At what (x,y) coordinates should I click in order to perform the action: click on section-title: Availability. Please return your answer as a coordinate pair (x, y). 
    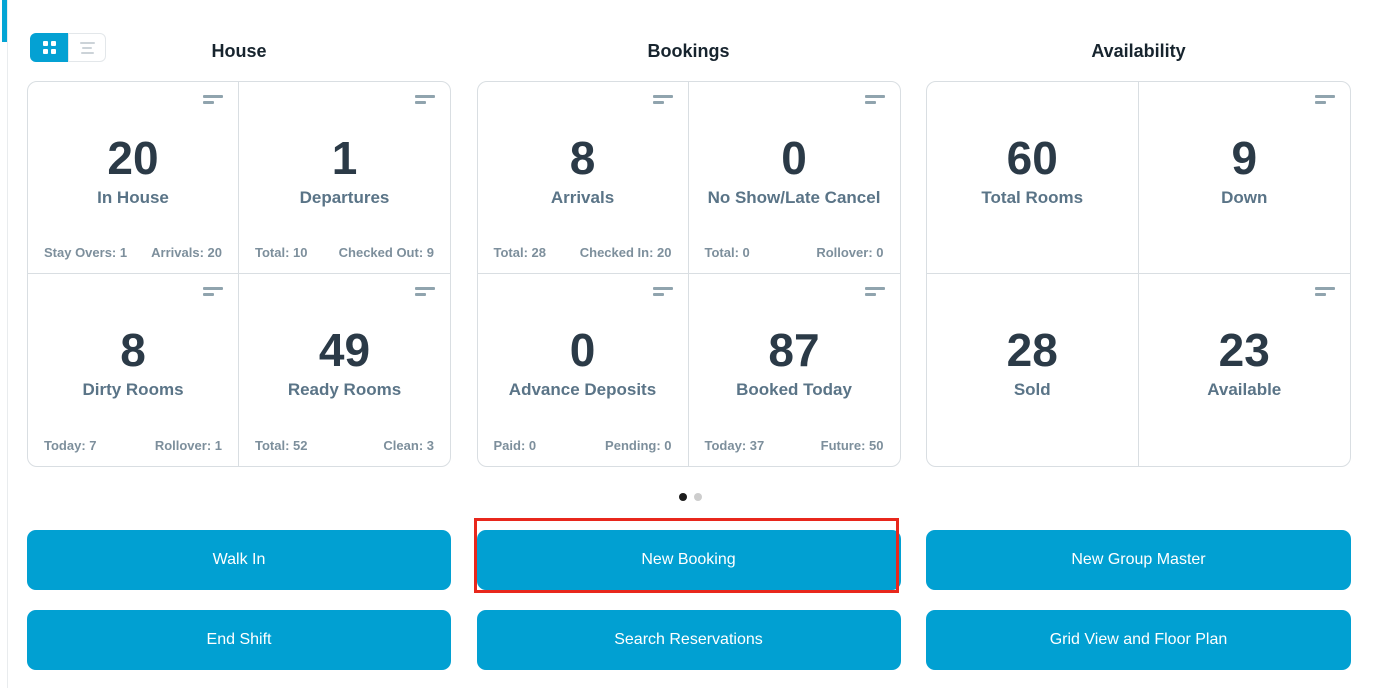
    Looking at the image, I should click on (1138, 51).